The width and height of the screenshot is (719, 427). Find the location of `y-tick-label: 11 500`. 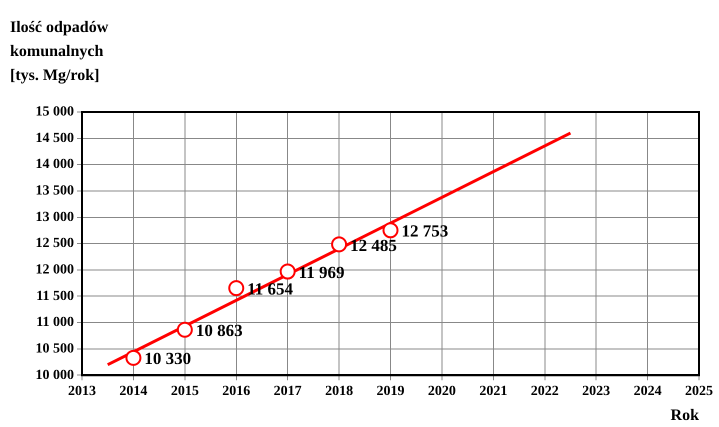

y-tick-label: 11 500 is located at coordinates (55, 296).